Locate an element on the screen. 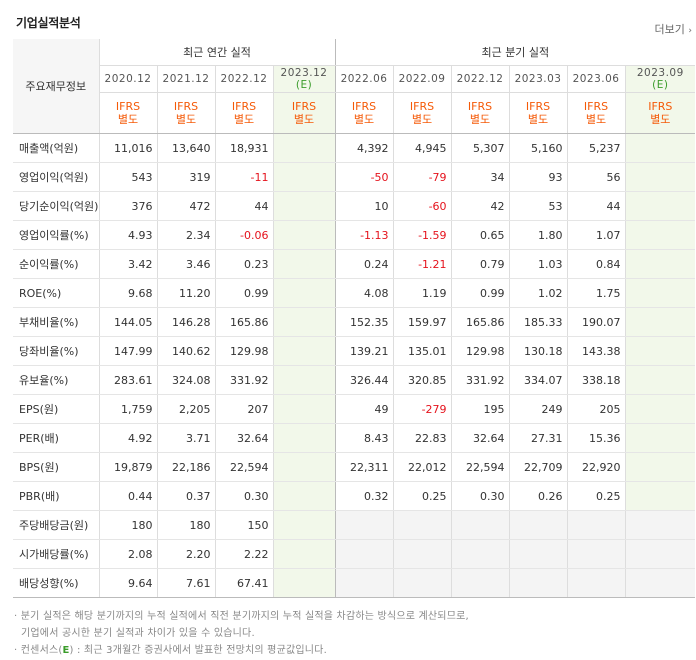 The width and height of the screenshot is (696, 660). value-cell: 0.25 is located at coordinates (596, 496).